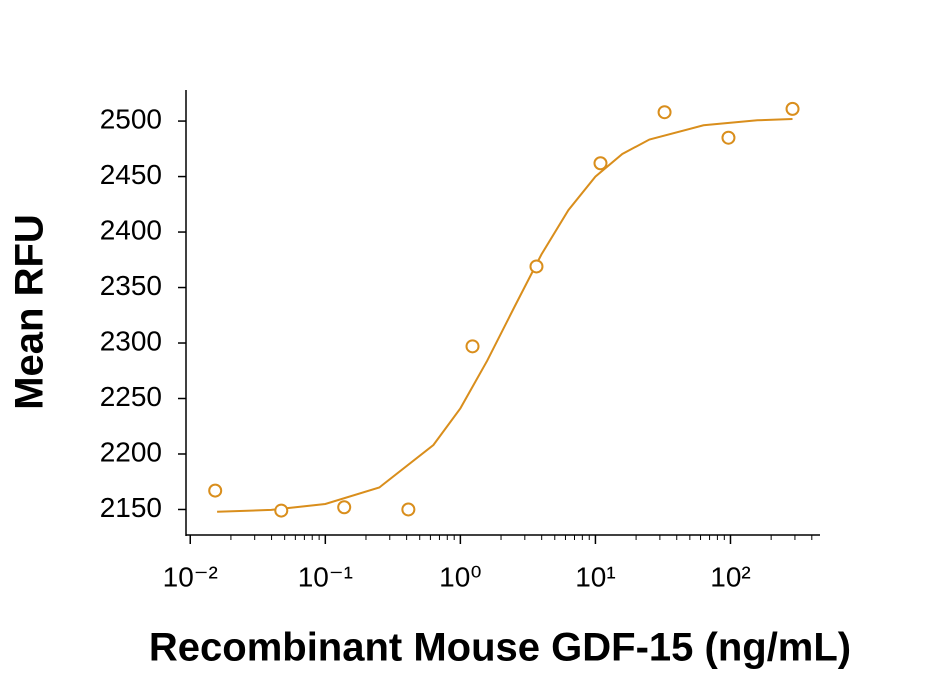 This screenshot has width=945, height=681. I want to click on y-tick-label: 2400, so click(131, 229).